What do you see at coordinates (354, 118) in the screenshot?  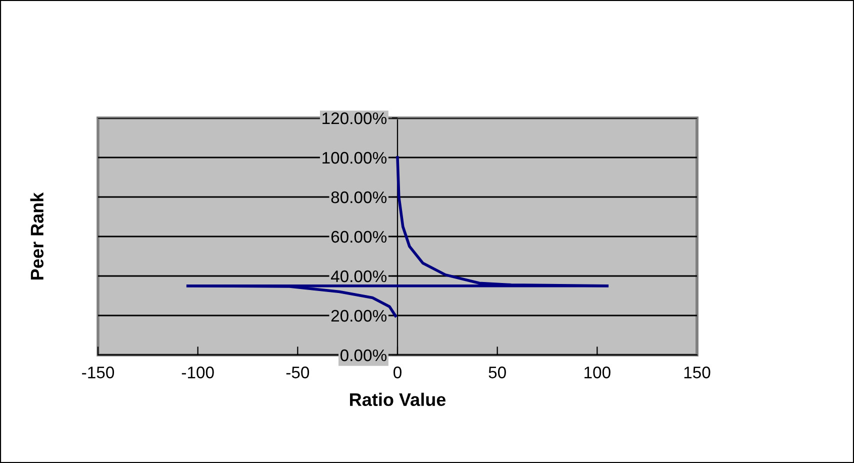 I see `y-tick-label: 120.00%` at bounding box center [354, 118].